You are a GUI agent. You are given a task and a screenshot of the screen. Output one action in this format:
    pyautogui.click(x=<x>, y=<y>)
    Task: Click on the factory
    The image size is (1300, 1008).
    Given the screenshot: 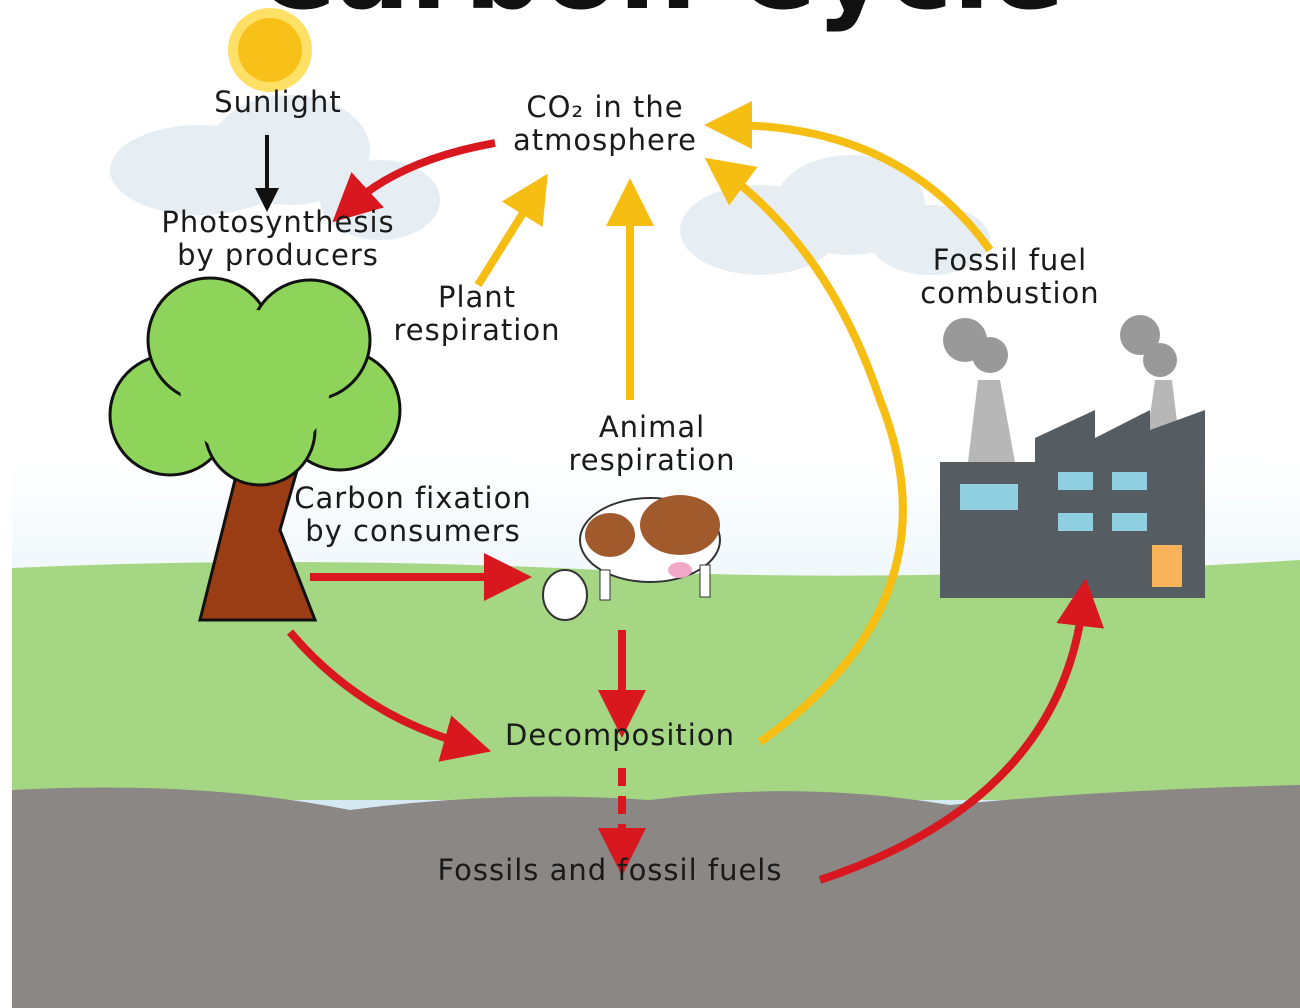 What is the action you would take?
    pyautogui.click(x=1072, y=456)
    